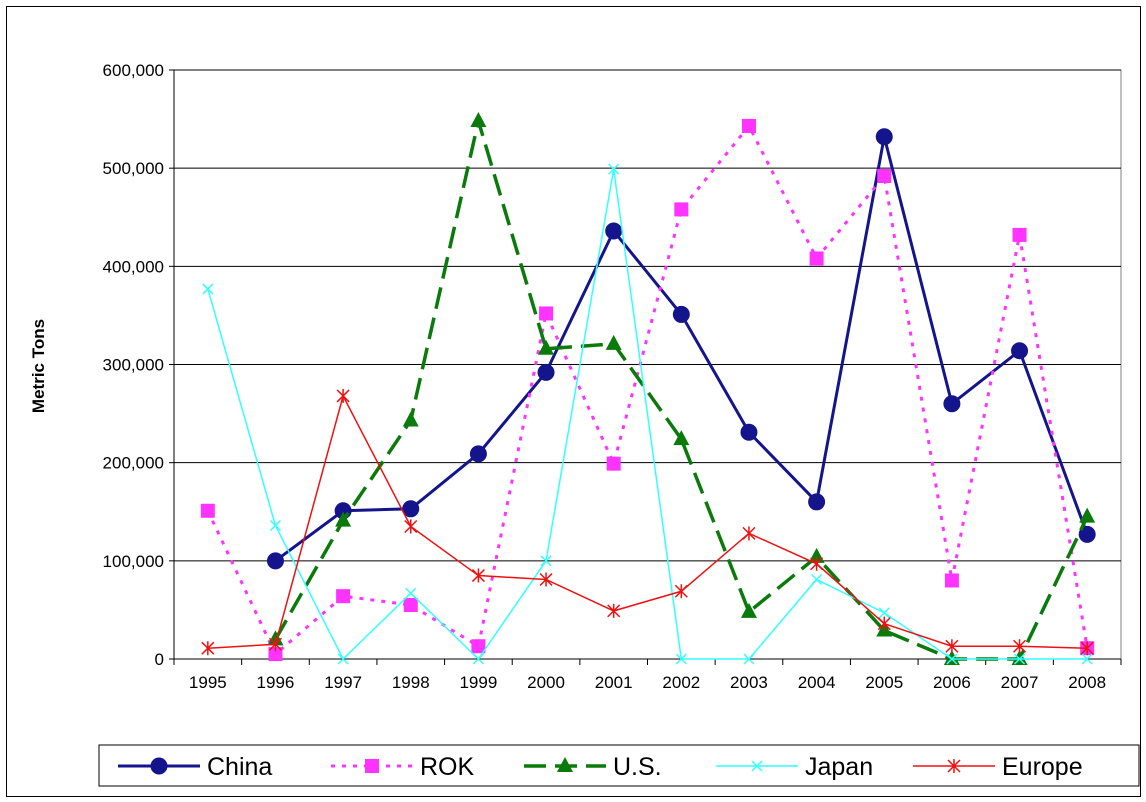  Describe the element at coordinates (637, 767) in the screenshot. I see `legend-label-u-s: U.S.` at that location.